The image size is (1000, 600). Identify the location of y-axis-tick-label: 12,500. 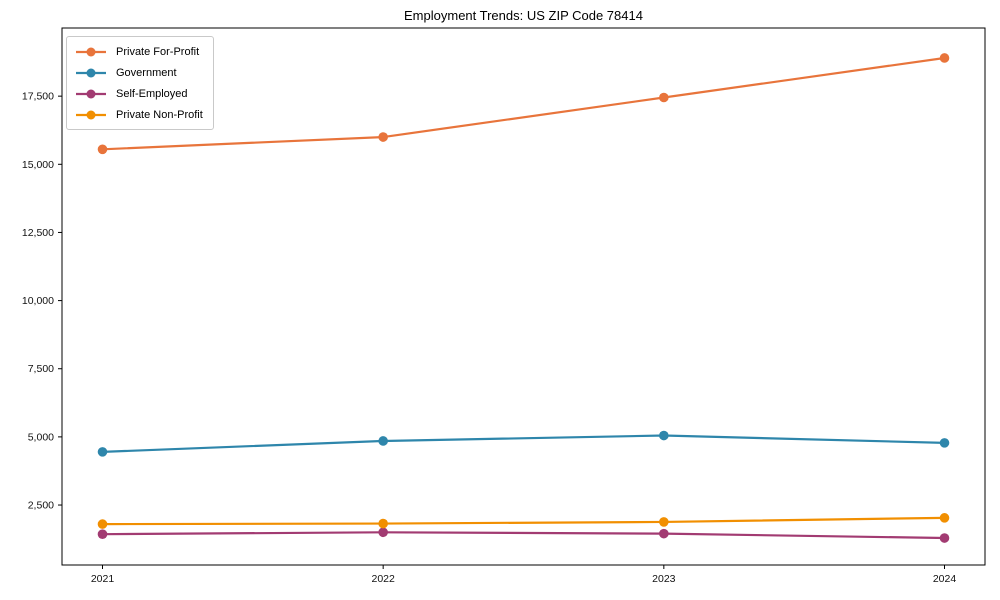
(38, 233).